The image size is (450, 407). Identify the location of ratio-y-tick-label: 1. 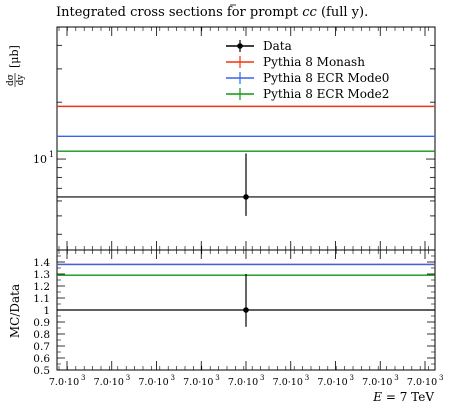
(46, 311).